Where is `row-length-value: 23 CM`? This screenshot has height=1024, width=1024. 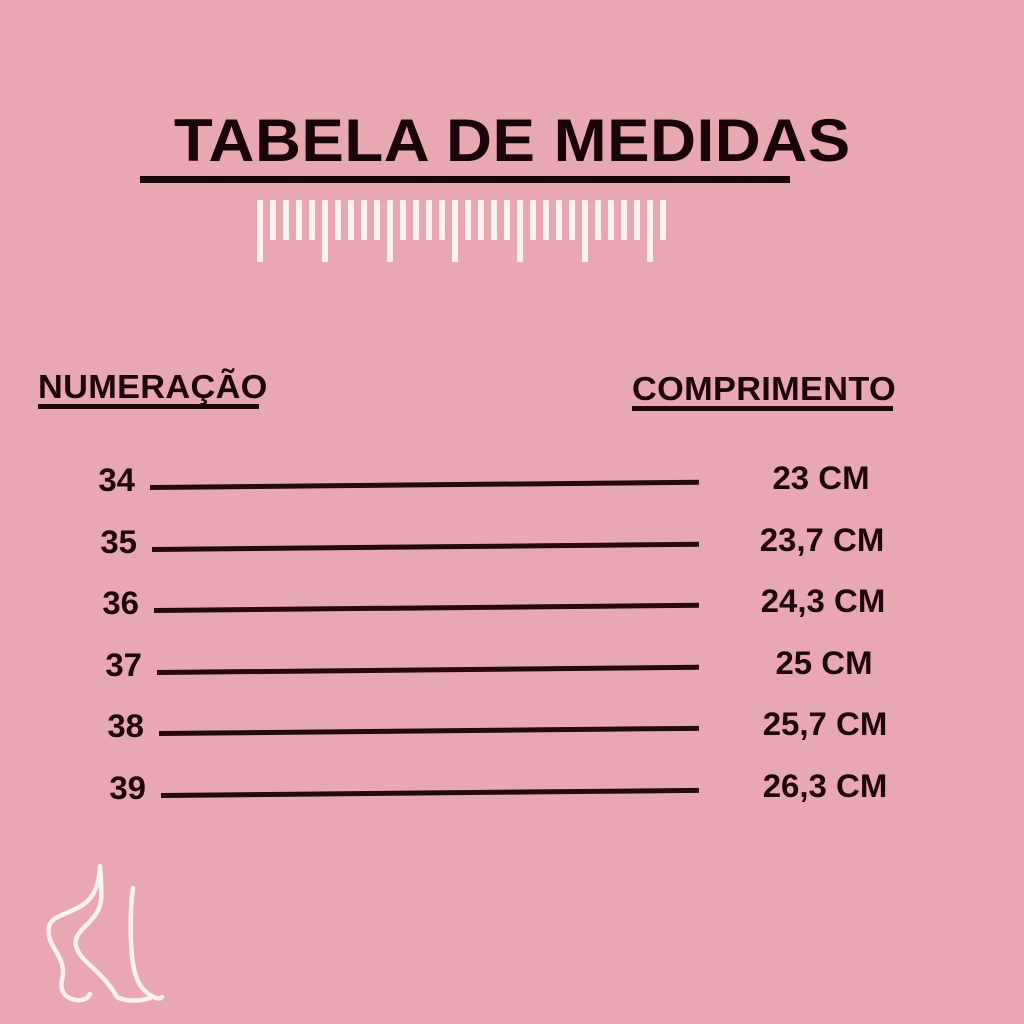
row-length-value: 23 CM is located at coordinates (821, 478).